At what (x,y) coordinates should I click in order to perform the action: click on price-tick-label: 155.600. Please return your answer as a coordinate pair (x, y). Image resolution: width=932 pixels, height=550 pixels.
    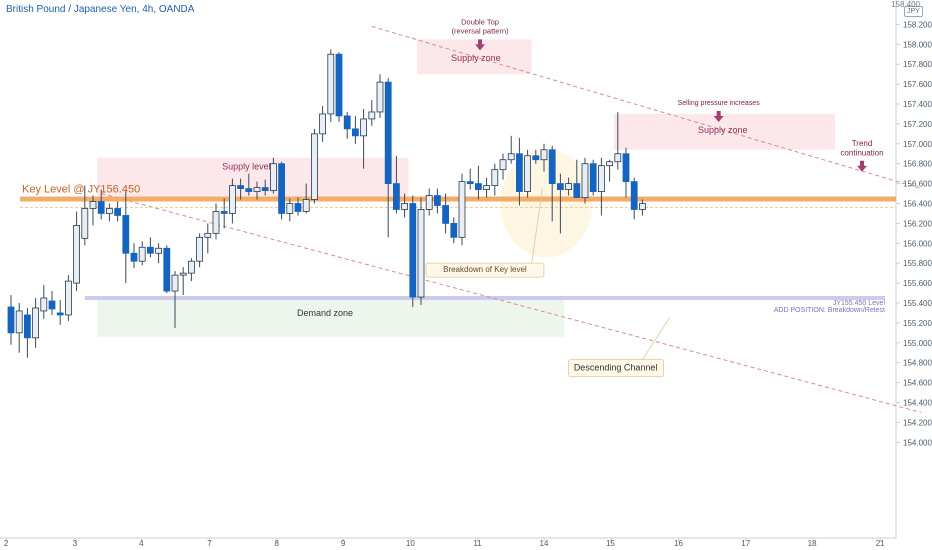
    Looking at the image, I should click on (917, 283).